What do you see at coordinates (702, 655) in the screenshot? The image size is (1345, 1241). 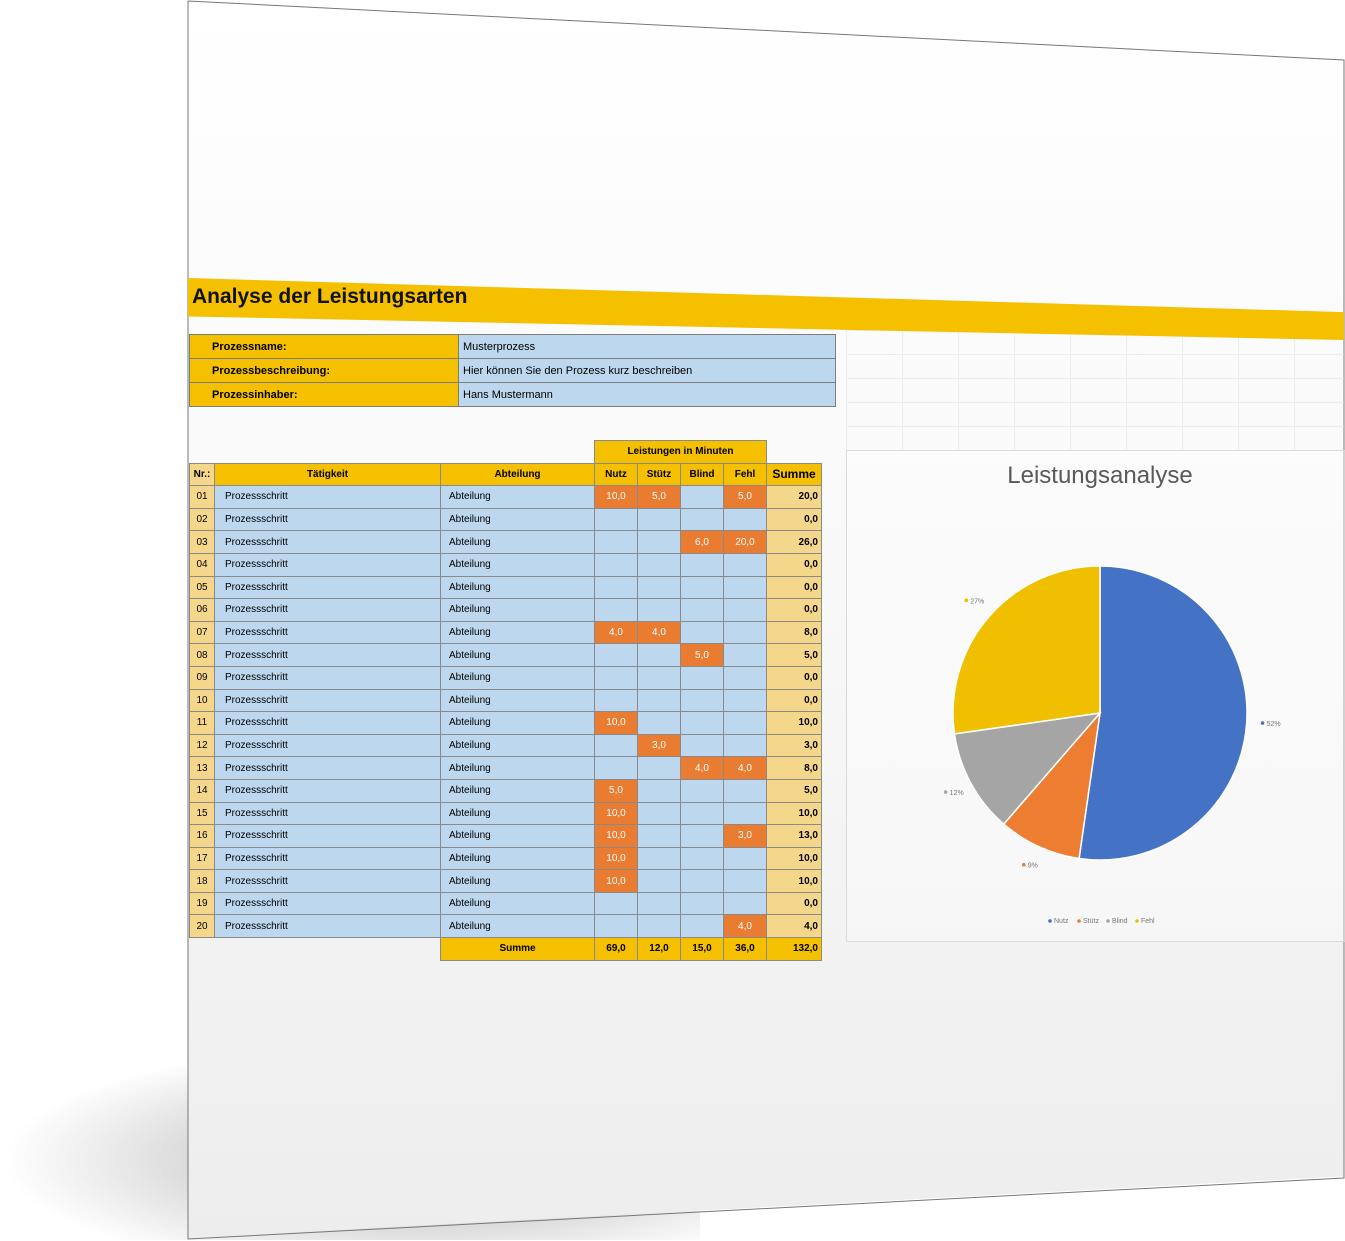 I see `row-blind: 5,0` at bounding box center [702, 655].